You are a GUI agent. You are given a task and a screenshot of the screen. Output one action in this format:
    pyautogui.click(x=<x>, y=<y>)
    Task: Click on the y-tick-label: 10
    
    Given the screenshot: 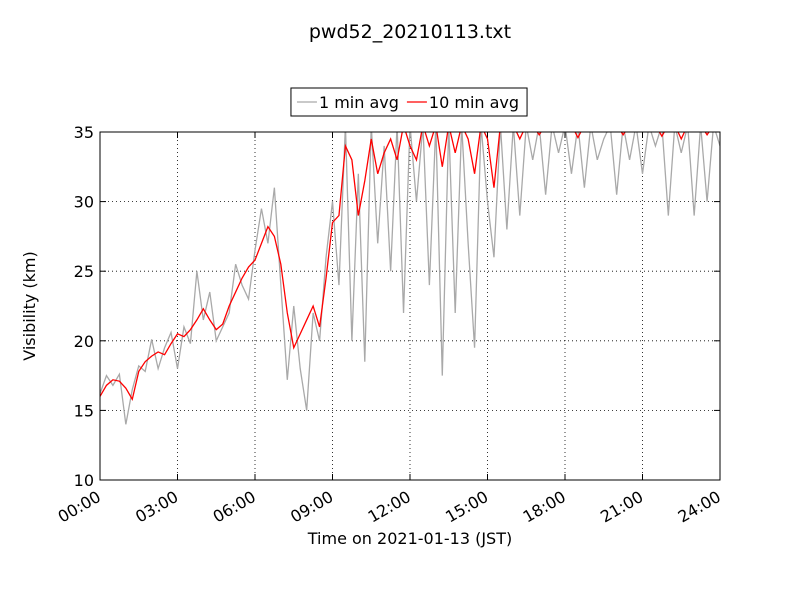 What is the action you would take?
    pyautogui.click(x=84, y=480)
    